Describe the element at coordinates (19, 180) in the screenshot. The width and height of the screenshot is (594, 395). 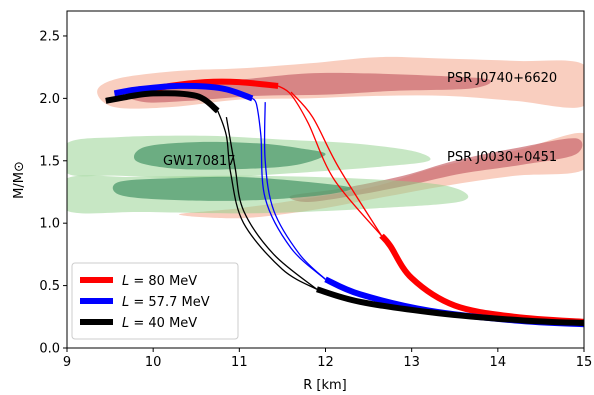
I see `y-axis-label: M/M⊙` at that location.